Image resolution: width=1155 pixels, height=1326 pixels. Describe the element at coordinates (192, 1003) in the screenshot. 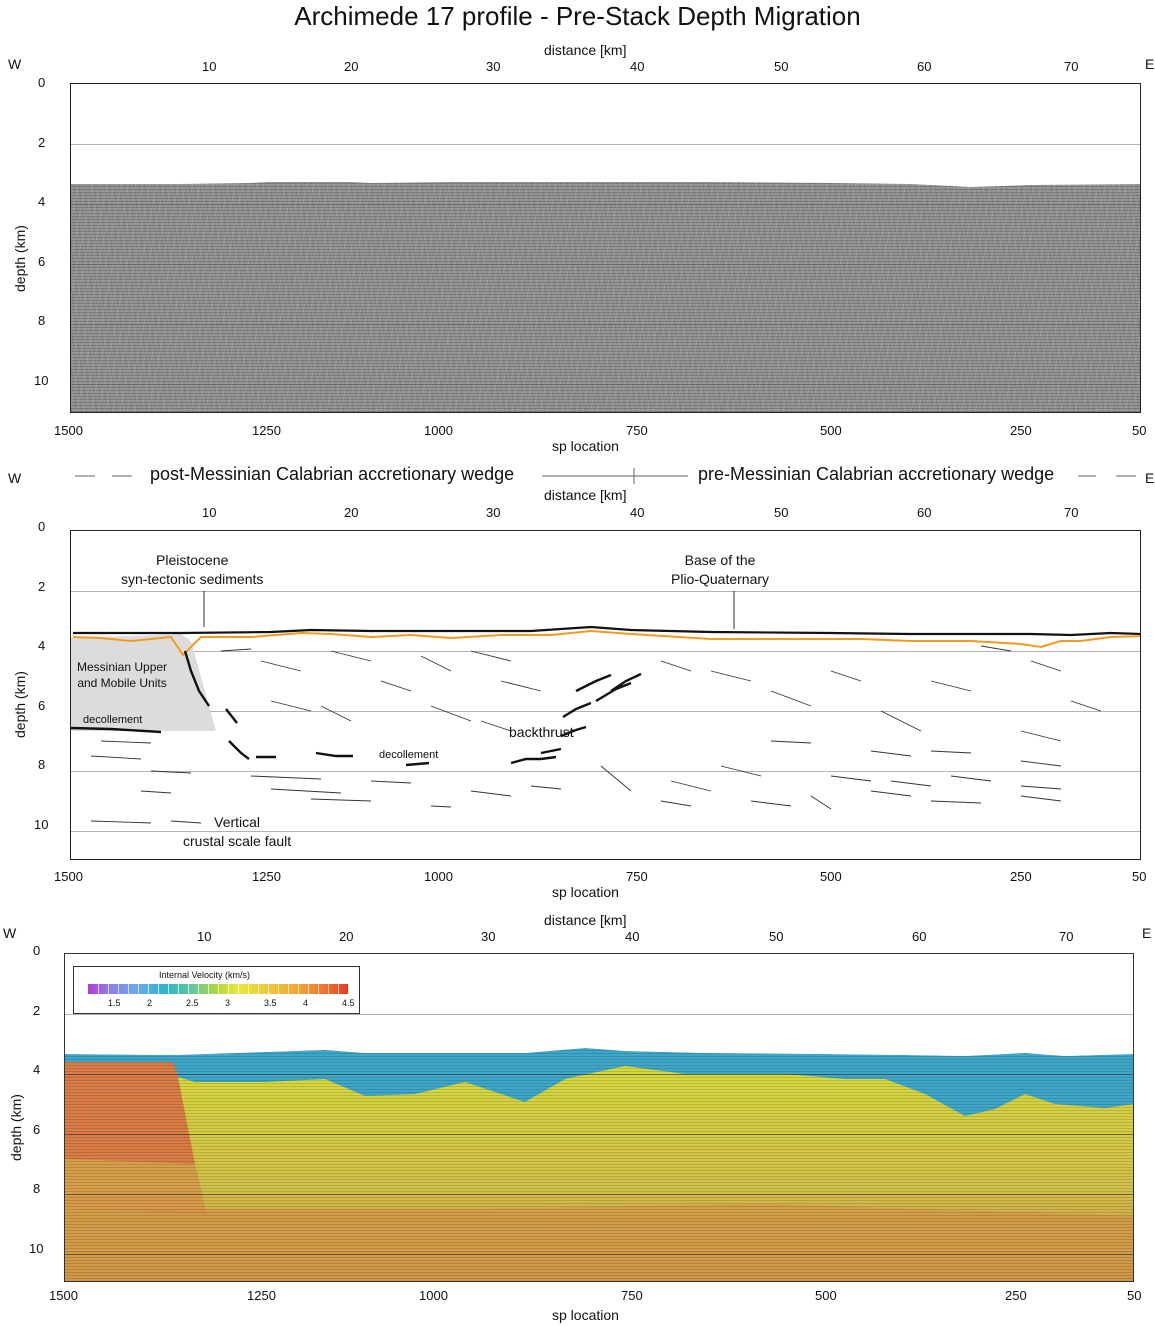

I see `legend-tick: 2.5` at that location.